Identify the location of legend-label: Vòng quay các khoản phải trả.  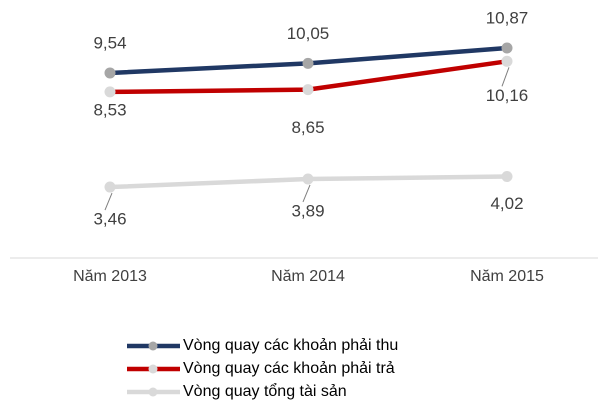
(289, 368).